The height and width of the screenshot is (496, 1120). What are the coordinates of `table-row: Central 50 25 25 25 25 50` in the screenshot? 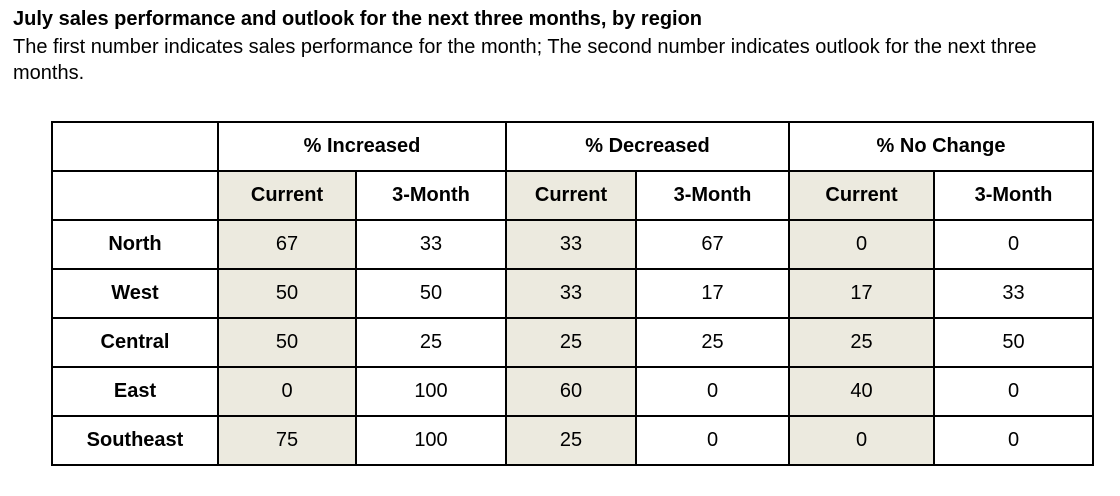 It's located at (572, 342).